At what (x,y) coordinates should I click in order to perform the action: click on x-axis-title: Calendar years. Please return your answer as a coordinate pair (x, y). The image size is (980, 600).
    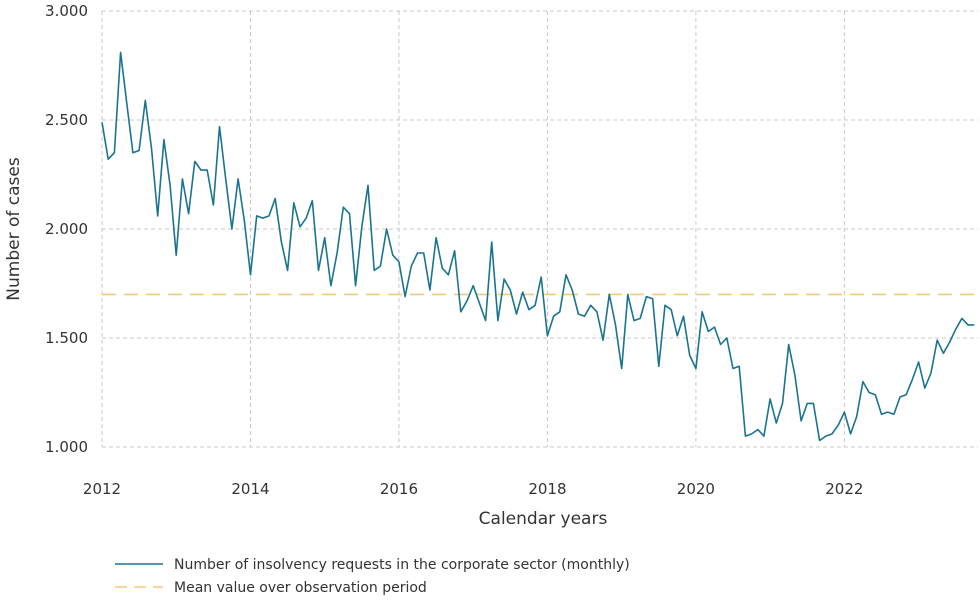
    Looking at the image, I should click on (543, 519).